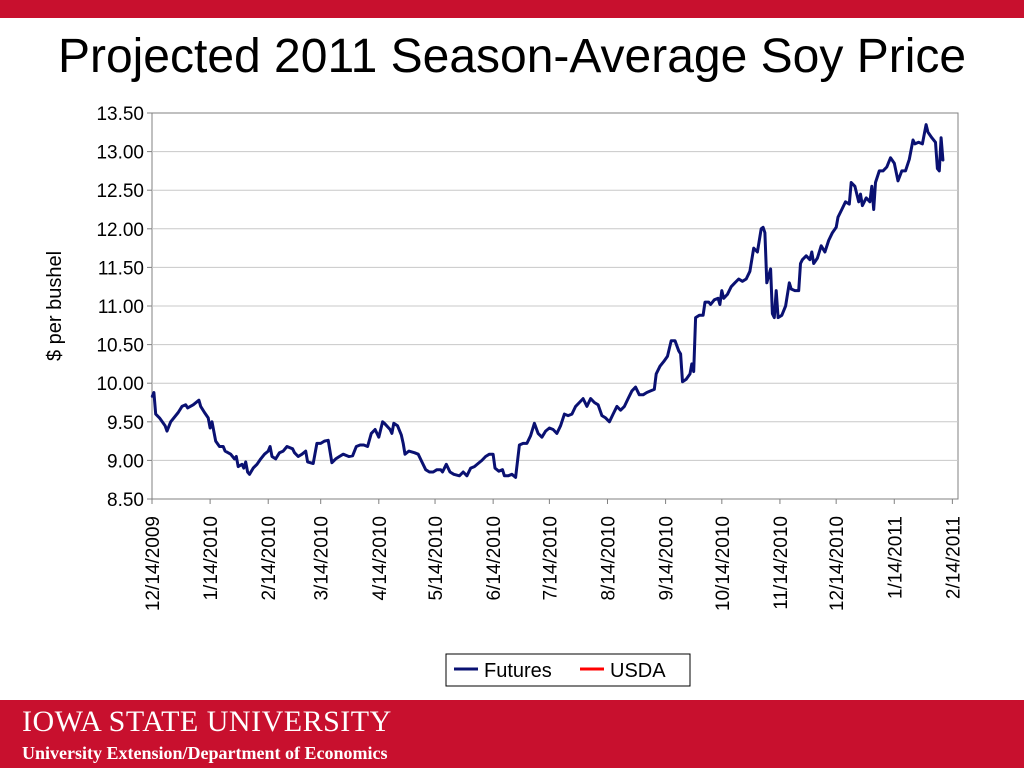 This screenshot has height=768, width=1024. Describe the element at coordinates (667, 558) in the screenshot. I see `x-tick-label: 9/14/2010` at that location.